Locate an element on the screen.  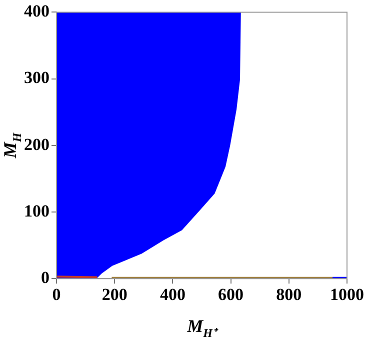
y-tick-label: 0 is located at coordinates (45, 277).